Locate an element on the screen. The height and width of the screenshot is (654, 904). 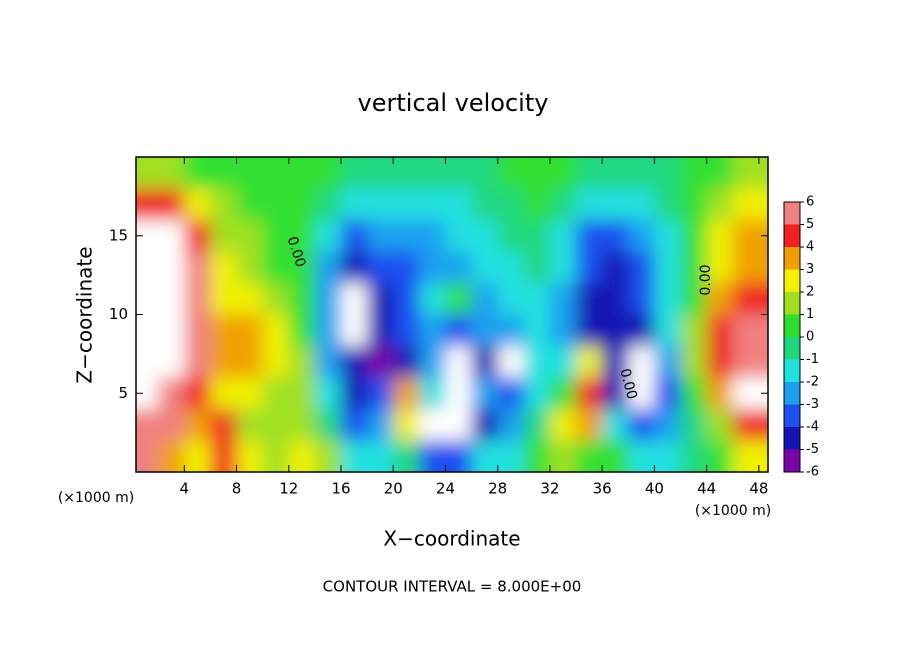
x-tick-label: 16 is located at coordinates (340, 489).